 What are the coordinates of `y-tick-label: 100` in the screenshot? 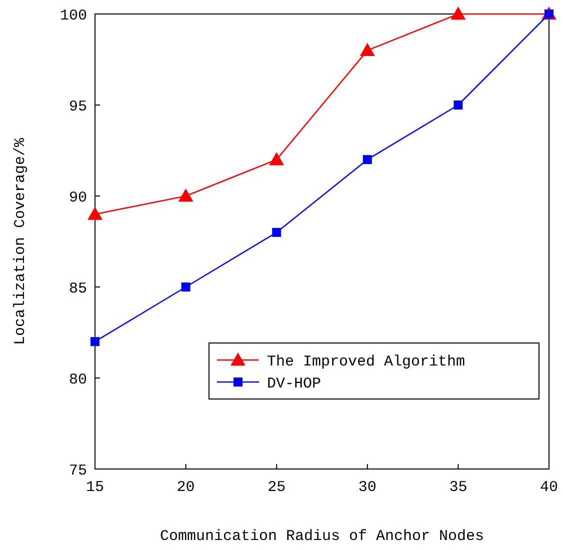 It's located at (73, 15).